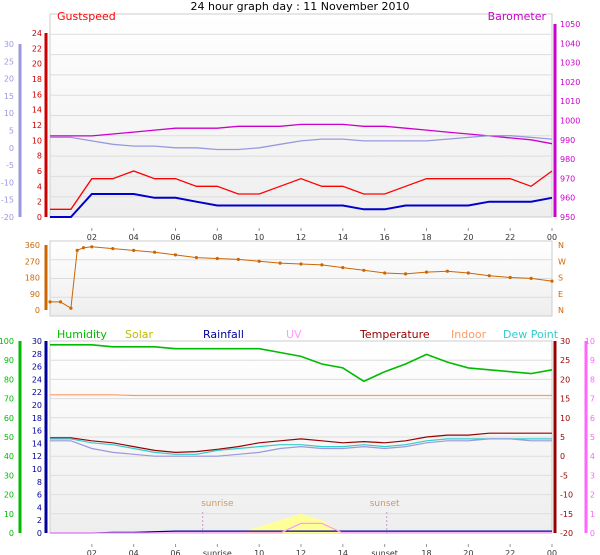 The height and width of the screenshot is (555, 600). Describe the element at coordinates (301, 134) in the screenshot. I see `barometer-series` at that location.